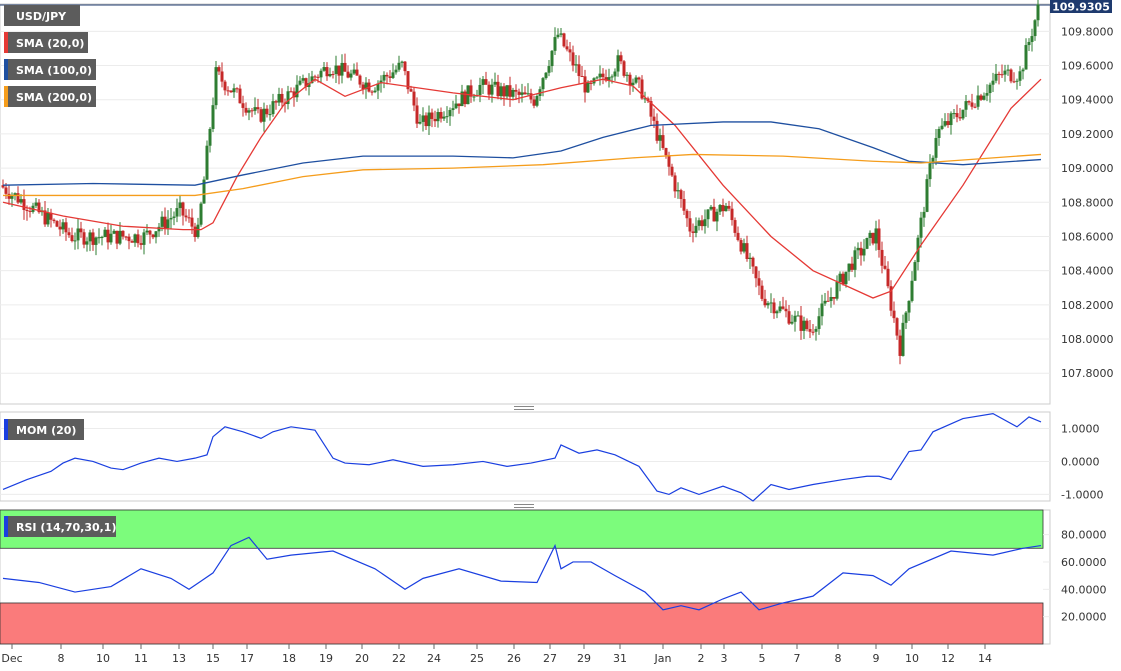 The width and height of the screenshot is (1121, 671). What do you see at coordinates (876, 658) in the screenshot?
I see `time-tick-label: 9` at bounding box center [876, 658].